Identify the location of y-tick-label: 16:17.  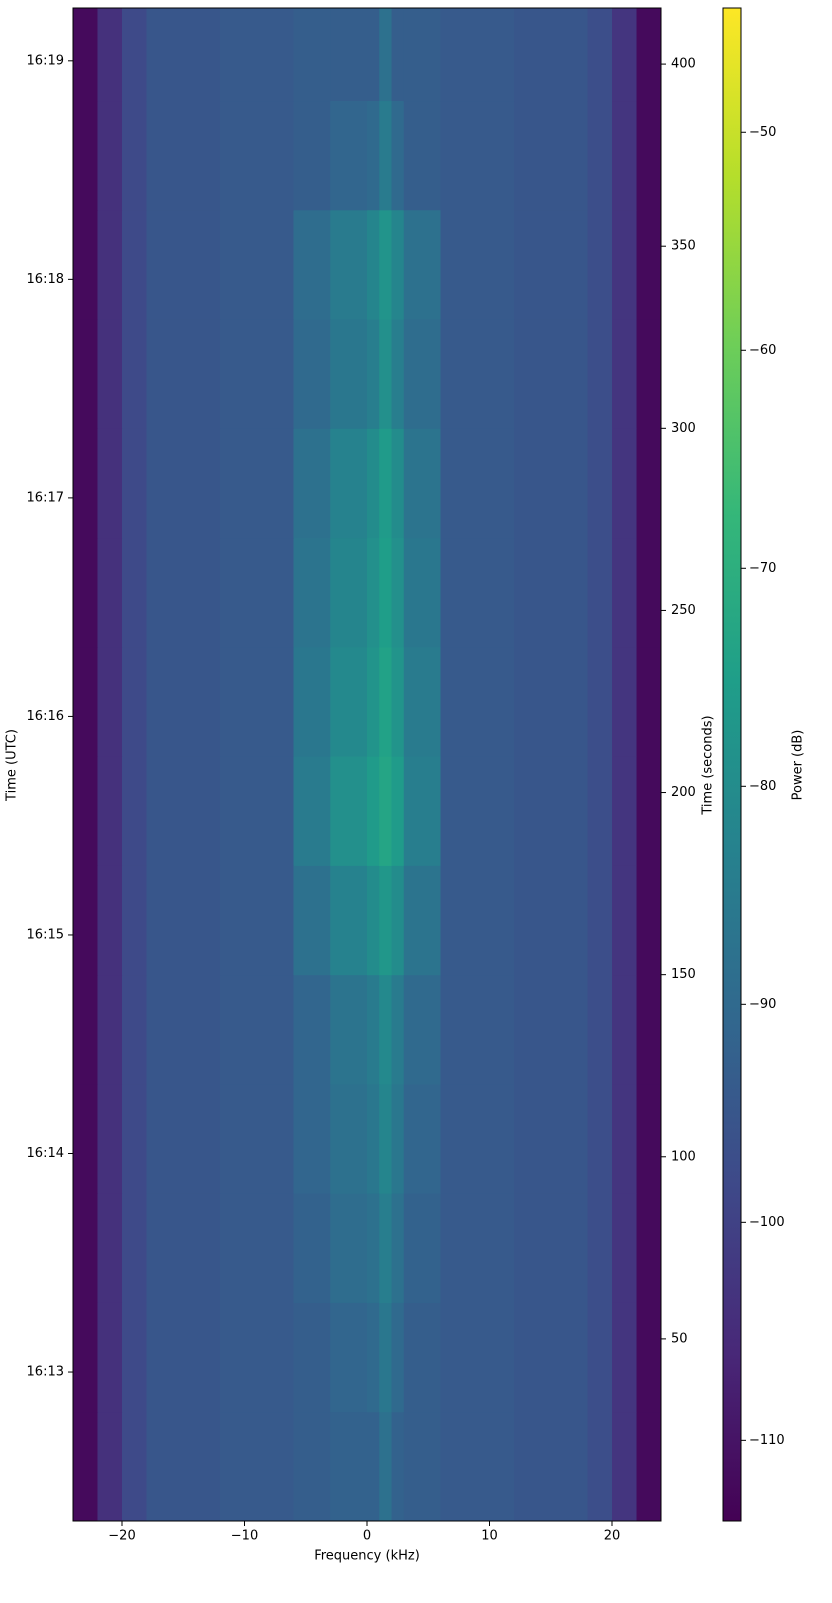
(45, 497).